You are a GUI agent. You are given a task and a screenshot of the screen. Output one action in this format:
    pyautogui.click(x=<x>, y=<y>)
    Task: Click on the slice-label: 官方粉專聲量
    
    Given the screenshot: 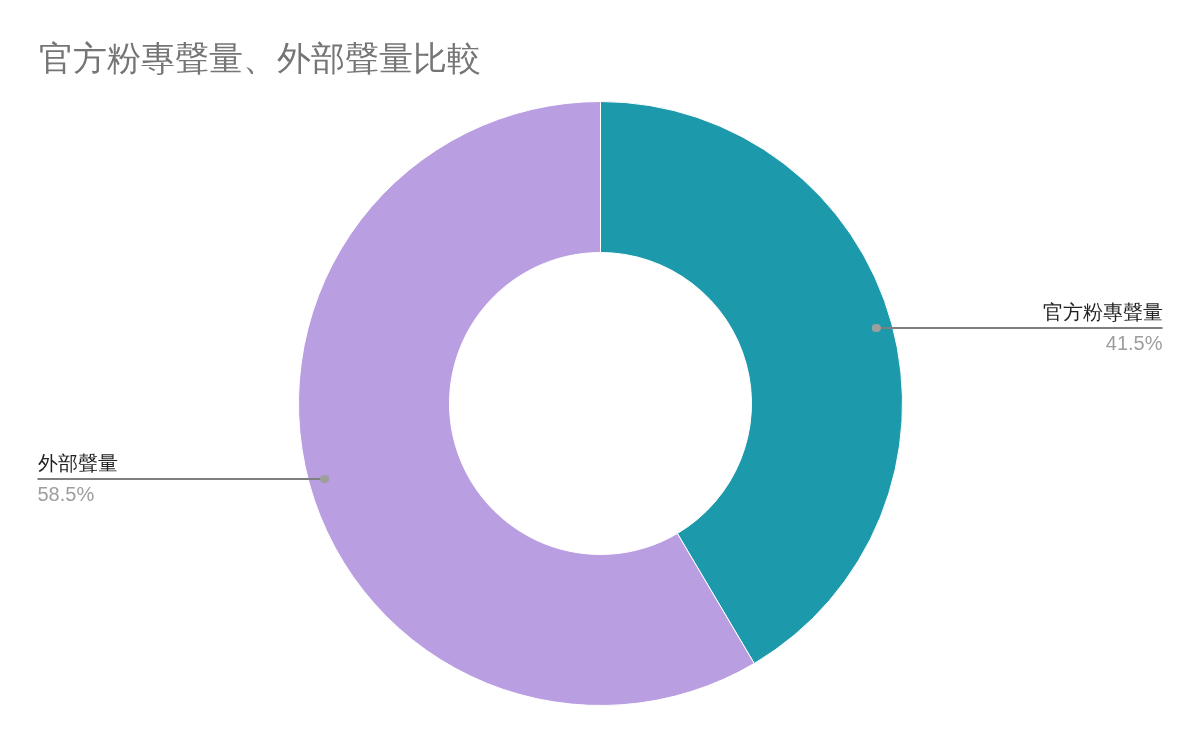 What is the action you would take?
    pyautogui.click(x=1102, y=312)
    